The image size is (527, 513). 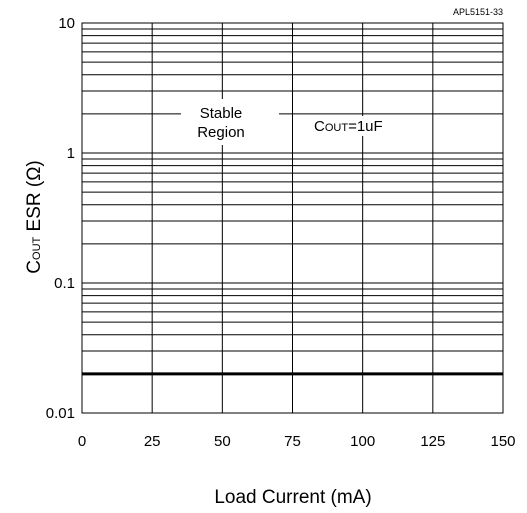 What do you see at coordinates (60, 218) in the screenshot?
I see `y-tick-labels: 0.01 0.1 1 10` at bounding box center [60, 218].